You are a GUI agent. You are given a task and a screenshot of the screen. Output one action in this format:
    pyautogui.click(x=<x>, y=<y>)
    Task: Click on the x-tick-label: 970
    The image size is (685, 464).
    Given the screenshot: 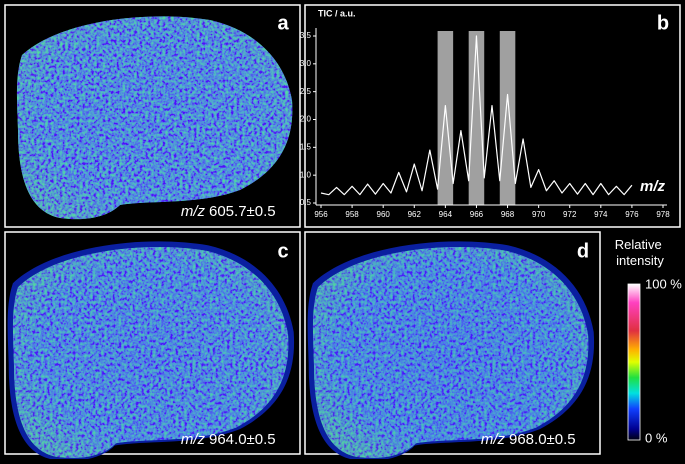 What is the action you would take?
    pyautogui.click(x=539, y=214)
    